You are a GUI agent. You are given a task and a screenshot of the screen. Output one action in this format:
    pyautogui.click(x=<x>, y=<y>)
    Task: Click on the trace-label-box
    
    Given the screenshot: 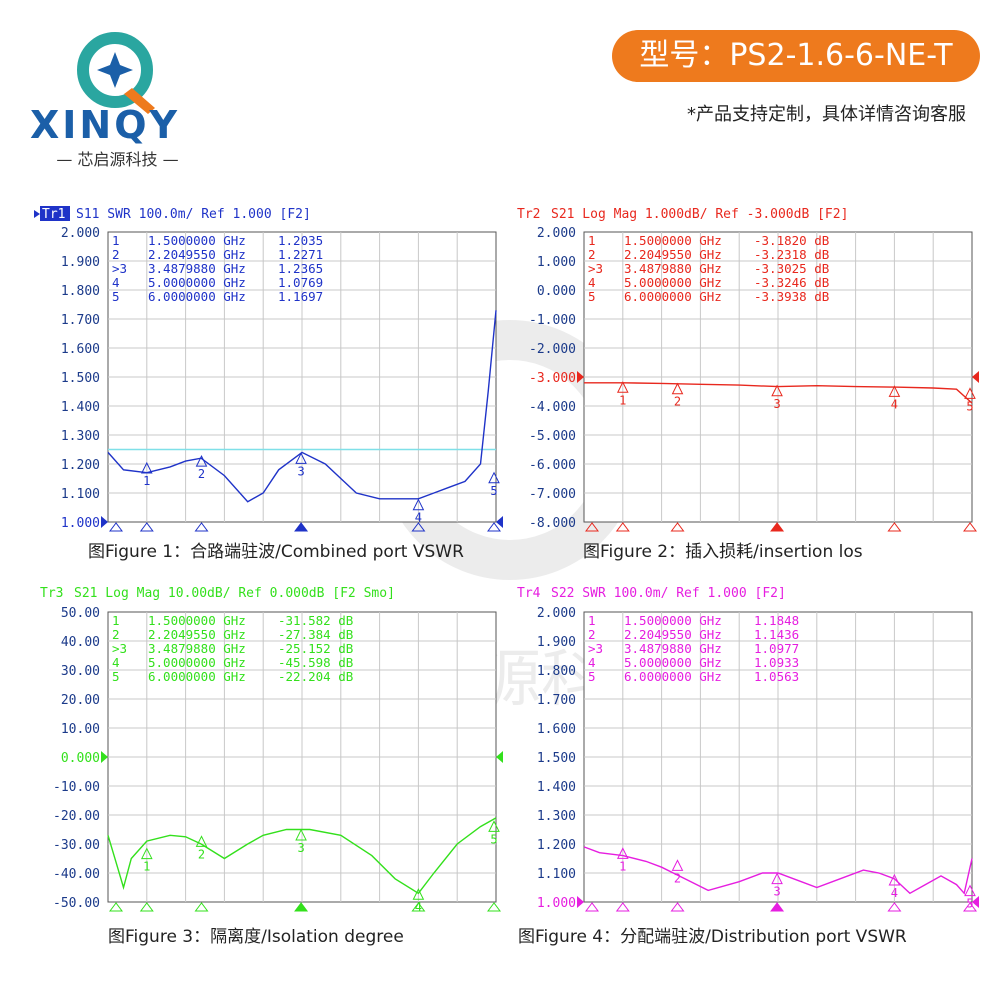 What is the action you would take?
    pyautogui.click(x=55, y=213)
    